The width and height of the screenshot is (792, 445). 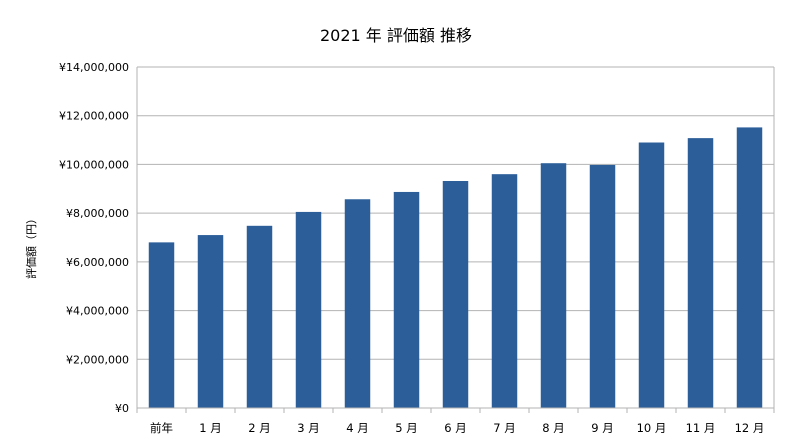 What do you see at coordinates (504, 428) in the screenshot?
I see `x-tick-label: 7 月` at bounding box center [504, 428].